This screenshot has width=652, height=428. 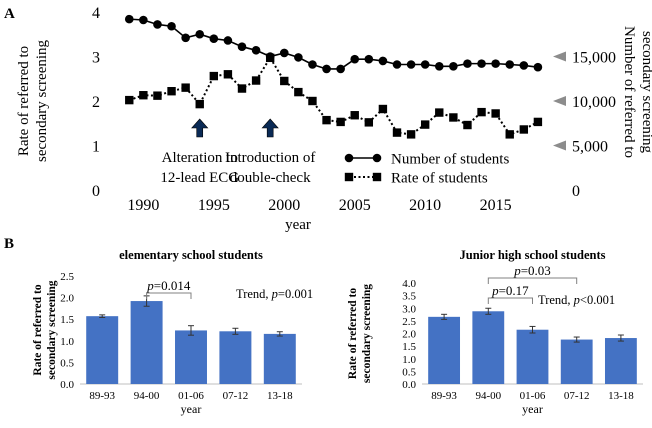 What do you see at coordinates (274, 294) in the screenshot?
I see `trend-label: Trend, p=0.001` at bounding box center [274, 294].